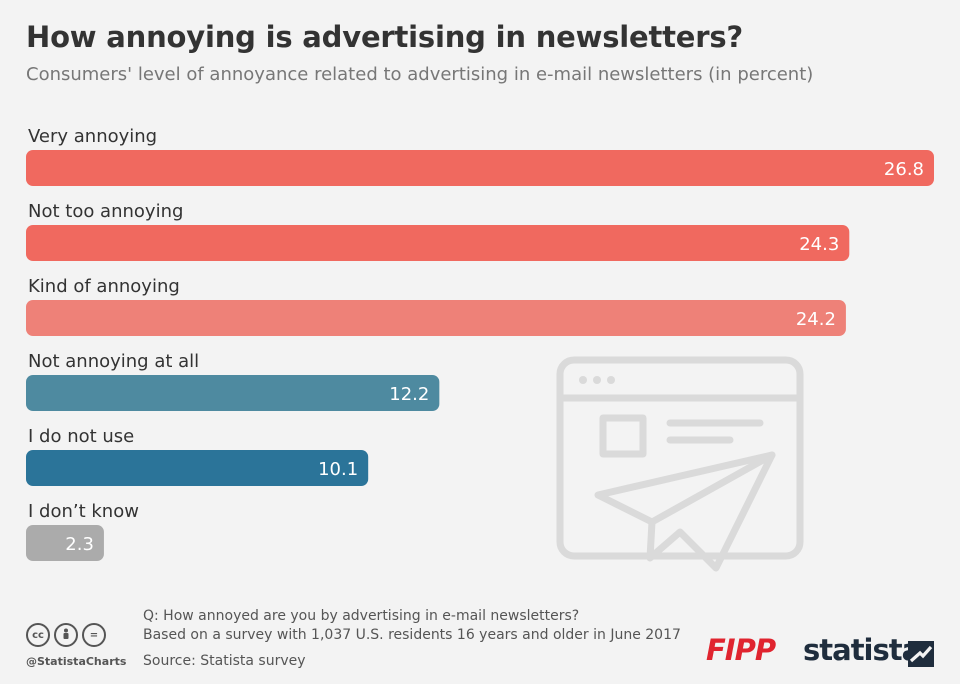  Describe the element at coordinates (92, 136) in the screenshot. I see `category-label: Very annoying` at that location.